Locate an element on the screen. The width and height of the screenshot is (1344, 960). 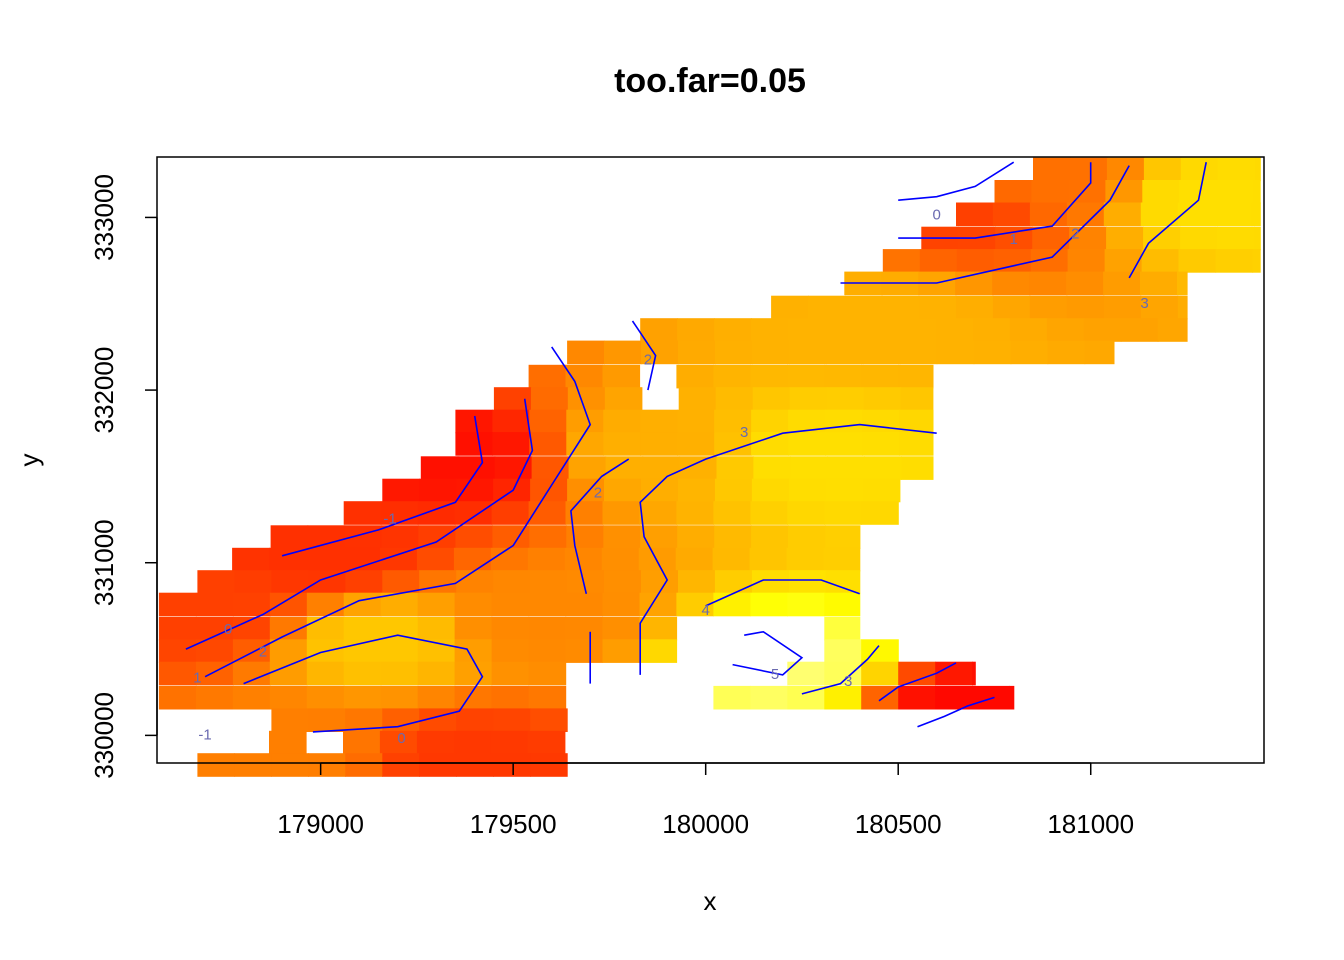
contour-label: -1 is located at coordinates (389, 519).